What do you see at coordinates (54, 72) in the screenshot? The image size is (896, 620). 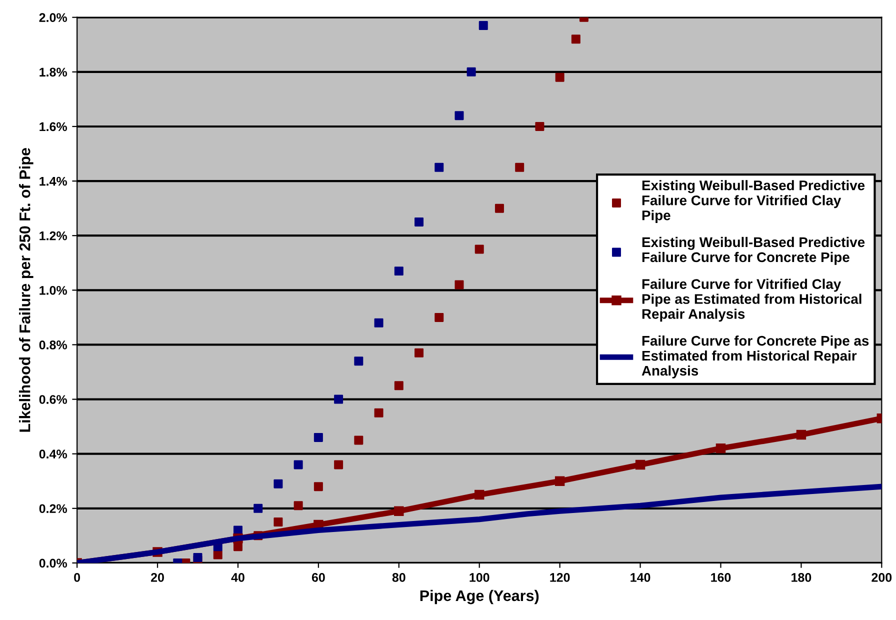 I see `y-tick-label: 1.8%` at bounding box center [54, 72].